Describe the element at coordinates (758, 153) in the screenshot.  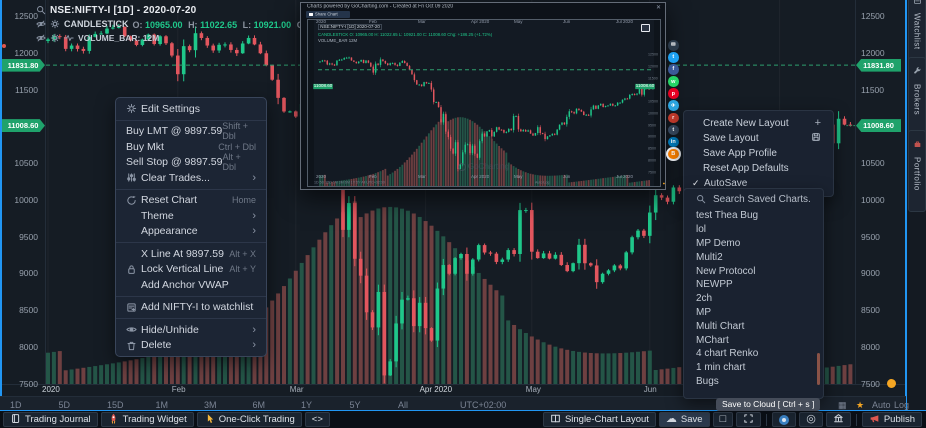
I see `layout-menu-item: Save App Profile` at that location.